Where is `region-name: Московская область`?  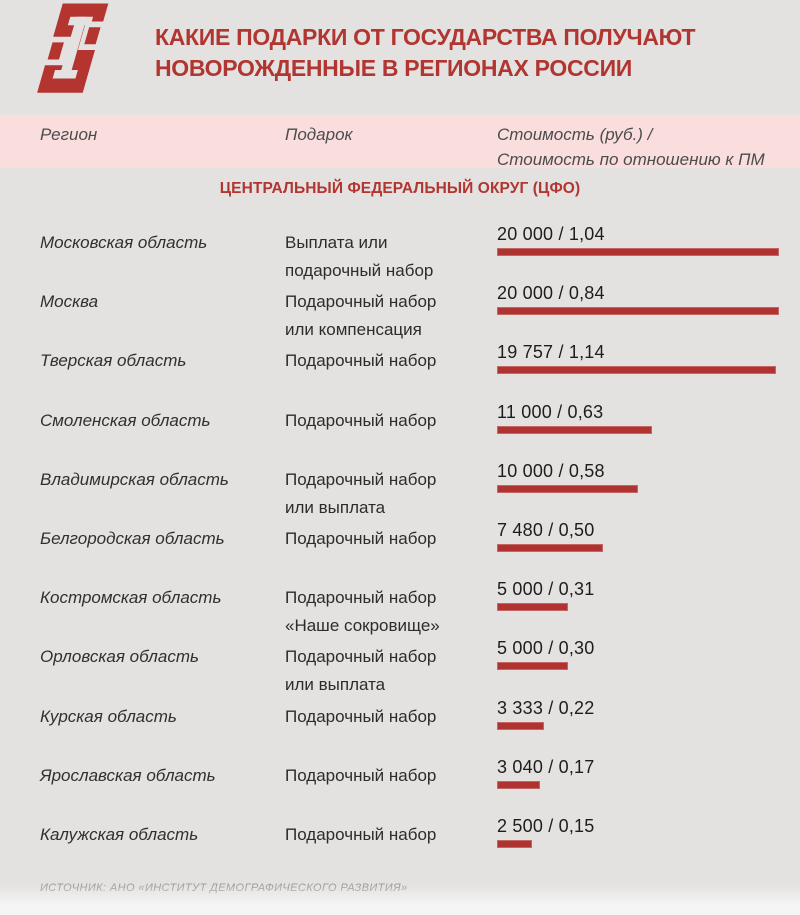
region-name: Московская область is located at coordinates (124, 242).